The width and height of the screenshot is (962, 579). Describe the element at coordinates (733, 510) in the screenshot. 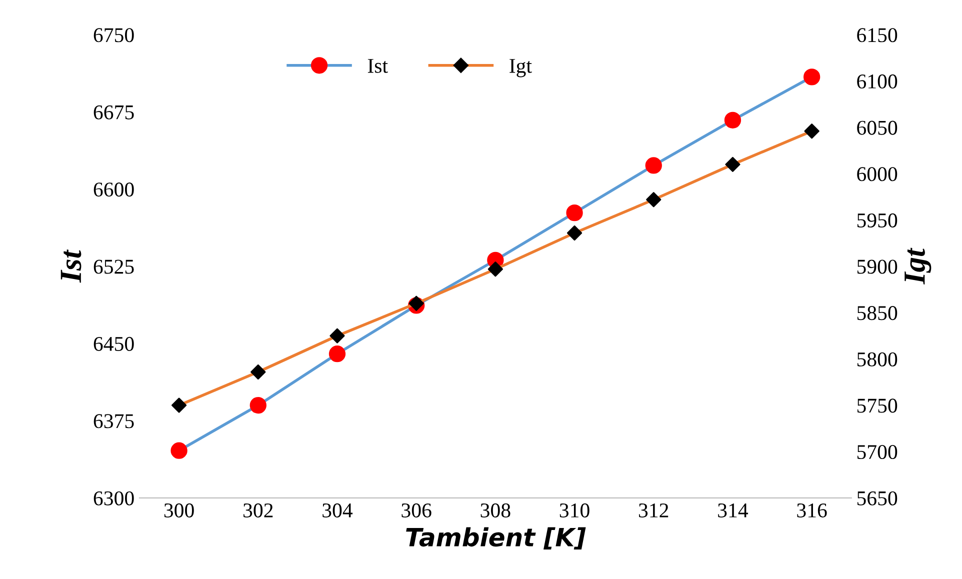

I see `x-tick-label: 314` at that location.